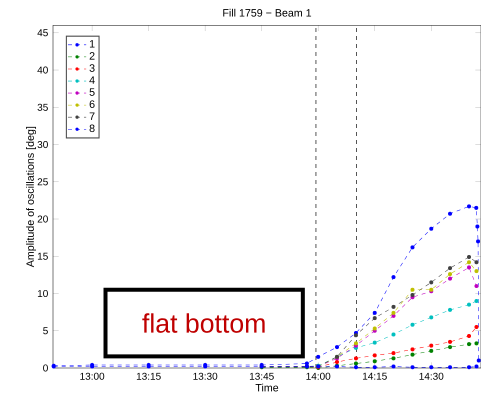  Describe the element at coordinates (318, 376) in the screenshot. I see `x-tick-label: 14:00` at that location.